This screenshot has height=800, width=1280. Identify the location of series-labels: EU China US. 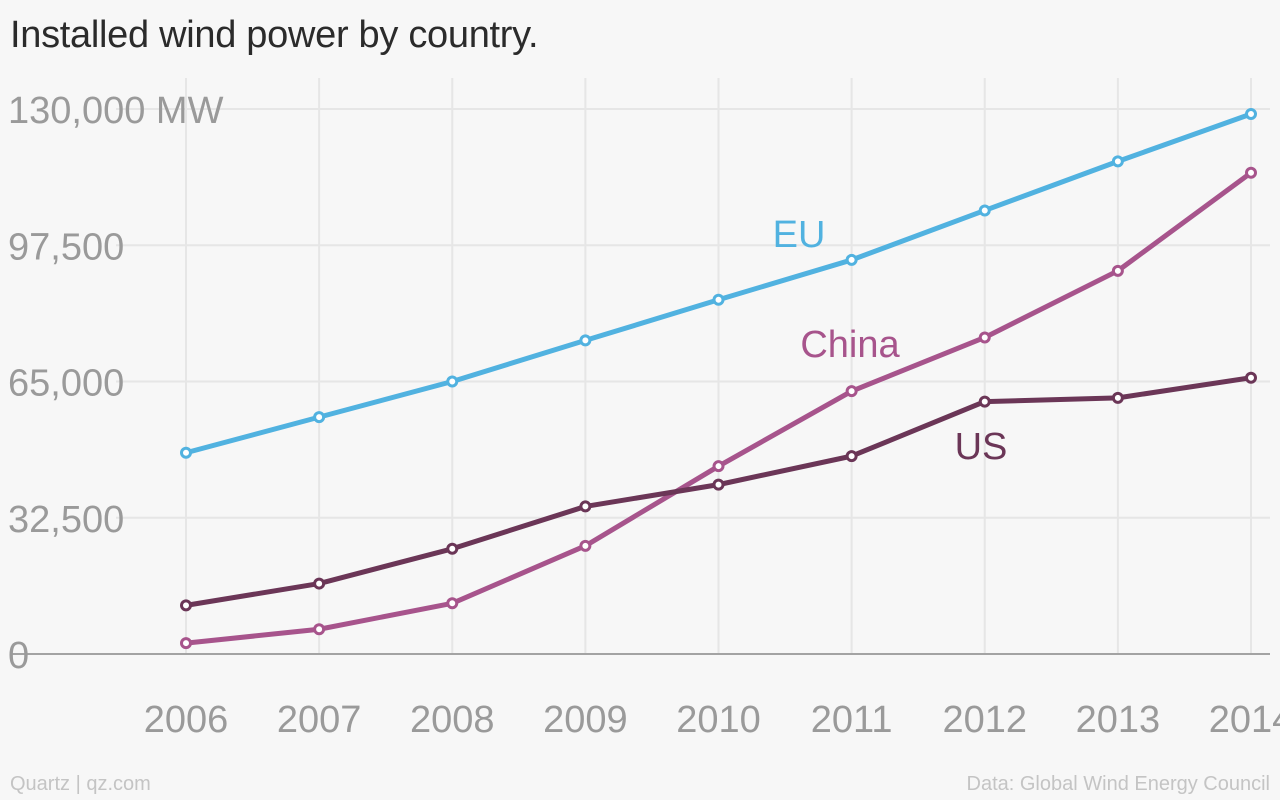
(890, 341).